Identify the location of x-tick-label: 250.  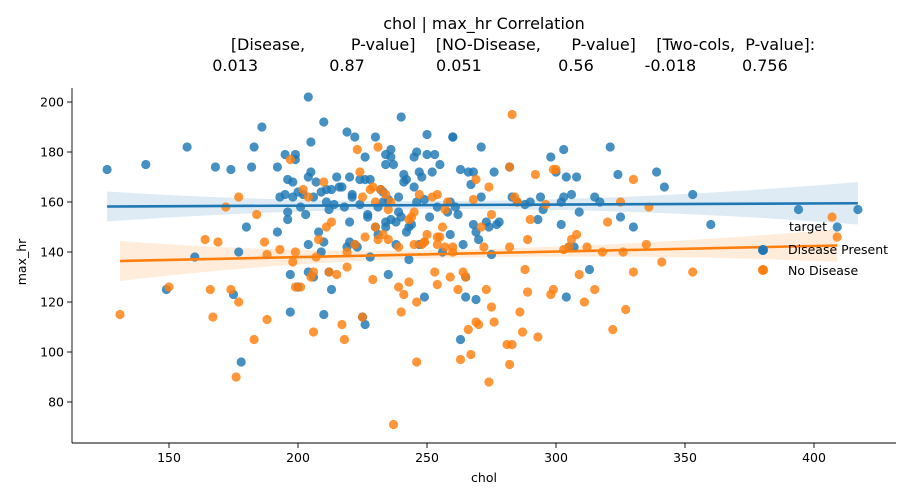
(427, 457).